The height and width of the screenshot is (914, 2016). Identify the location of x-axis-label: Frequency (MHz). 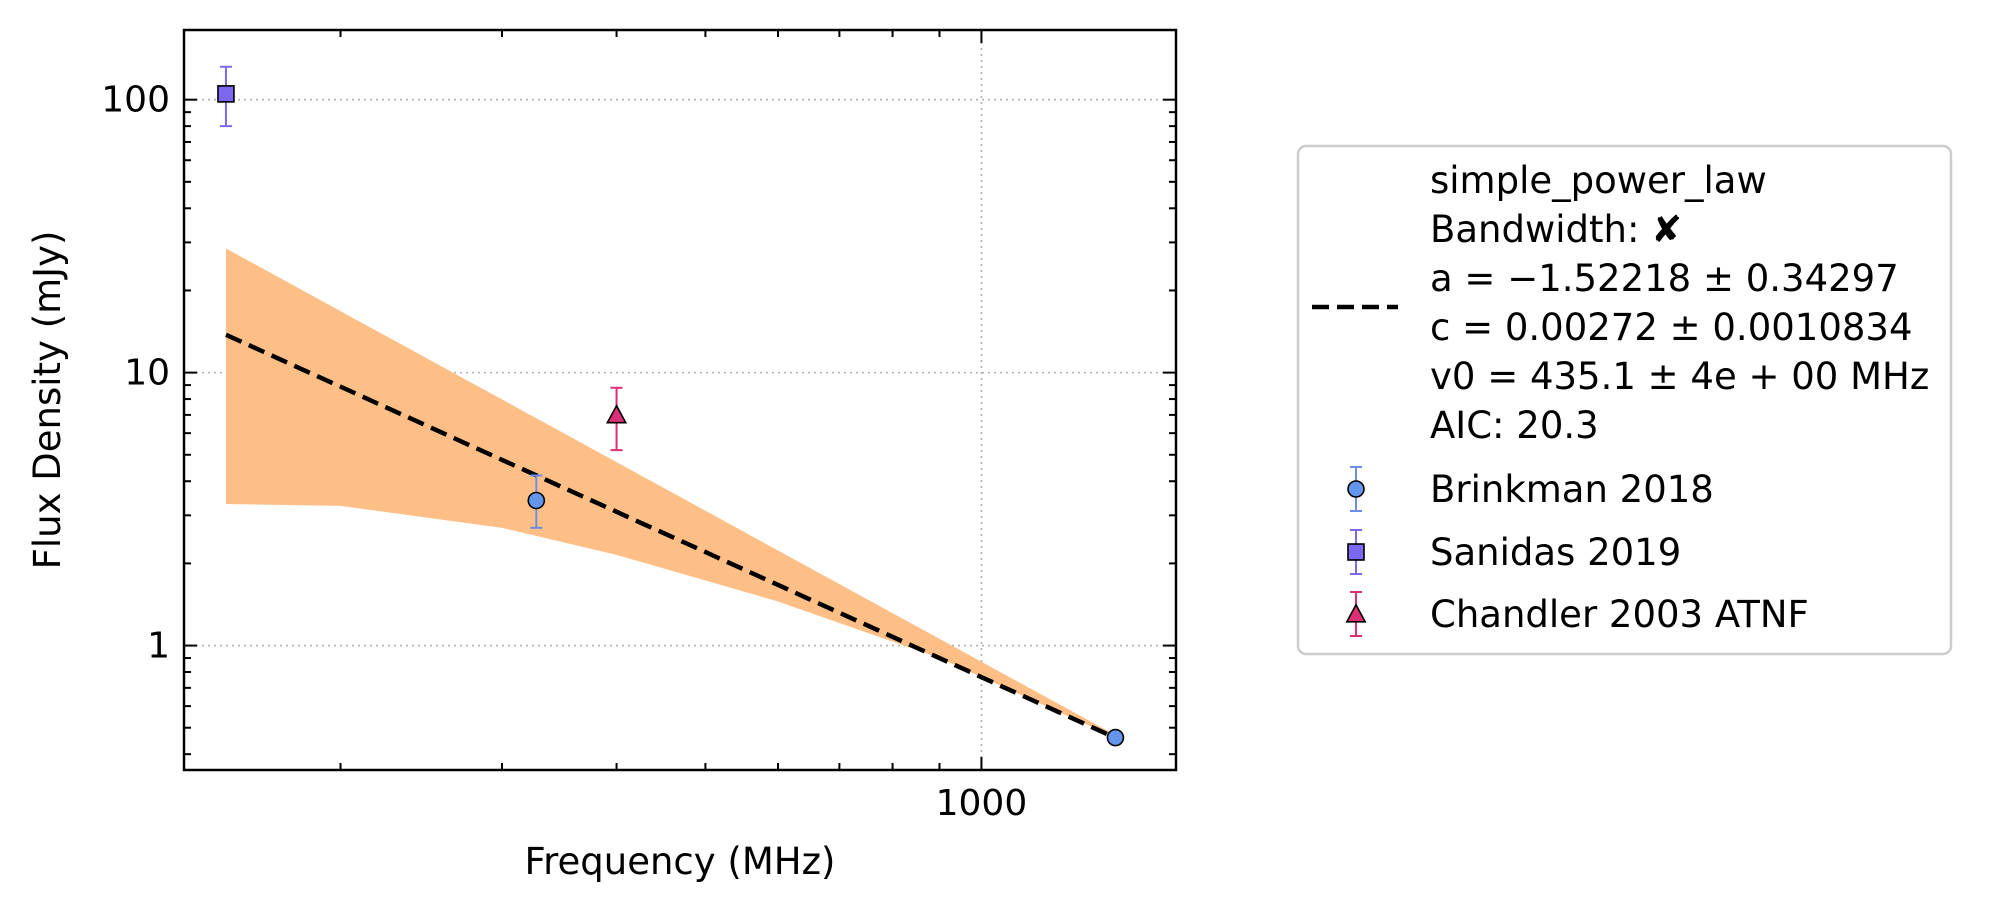
(680, 861).